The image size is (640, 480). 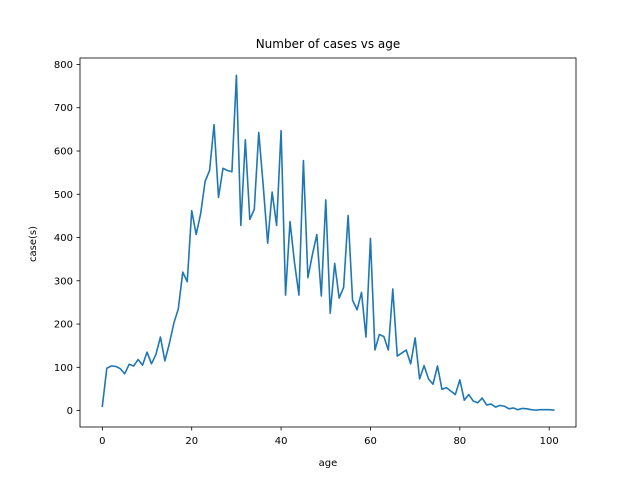 What do you see at coordinates (63, 195) in the screenshot?
I see `y-tick-label: 500` at bounding box center [63, 195].